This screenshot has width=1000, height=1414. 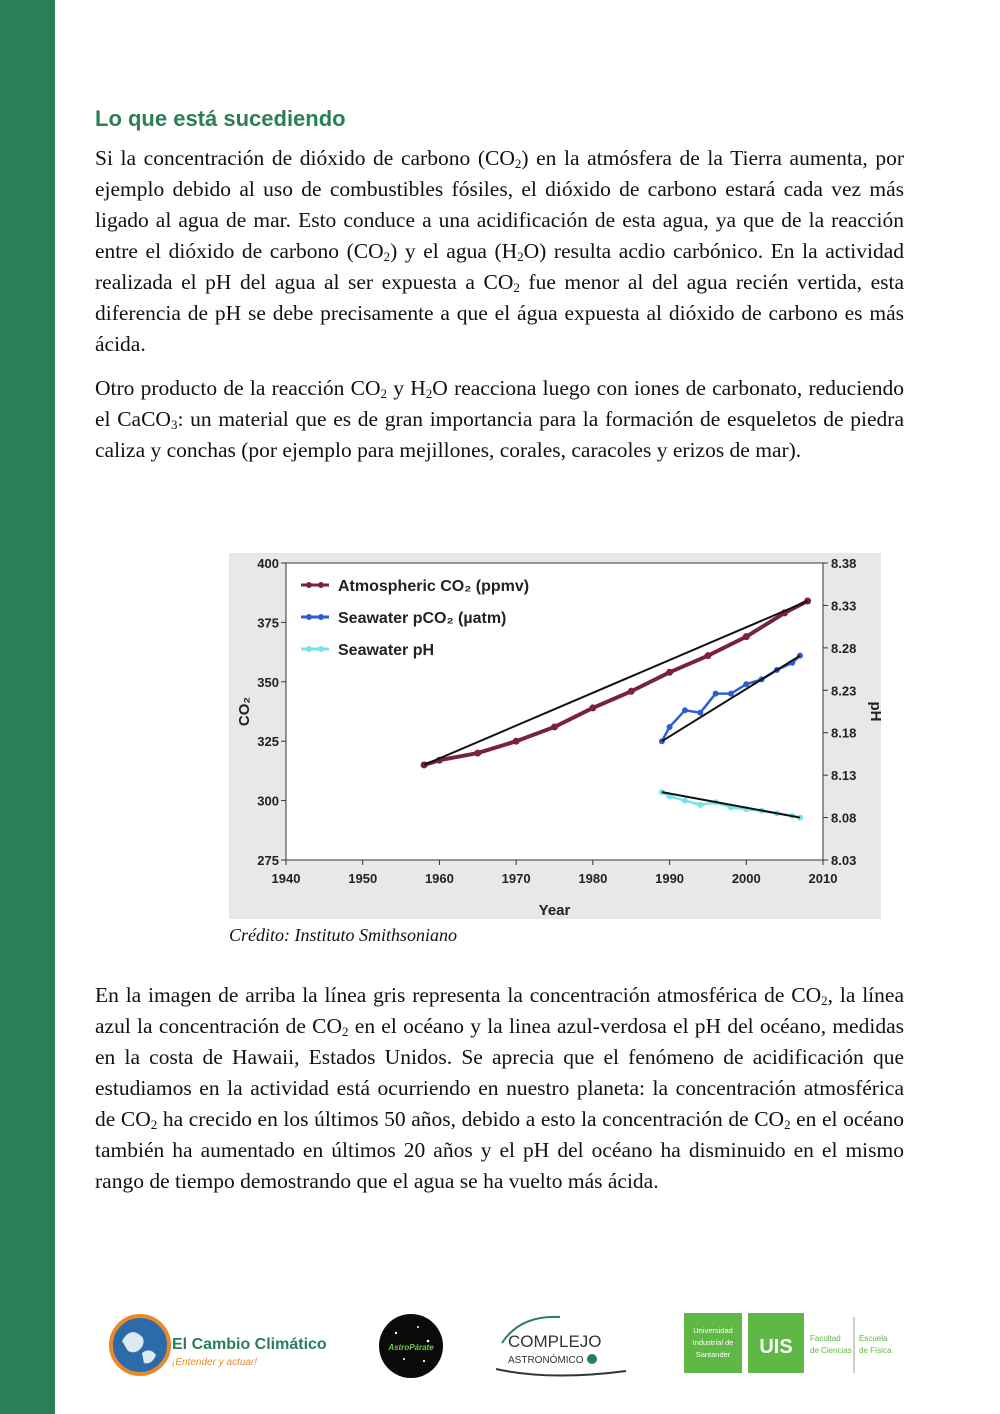 What do you see at coordinates (268, 682) in the screenshot?
I see `y-tick-label: 350` at bounding box center [268, 682].